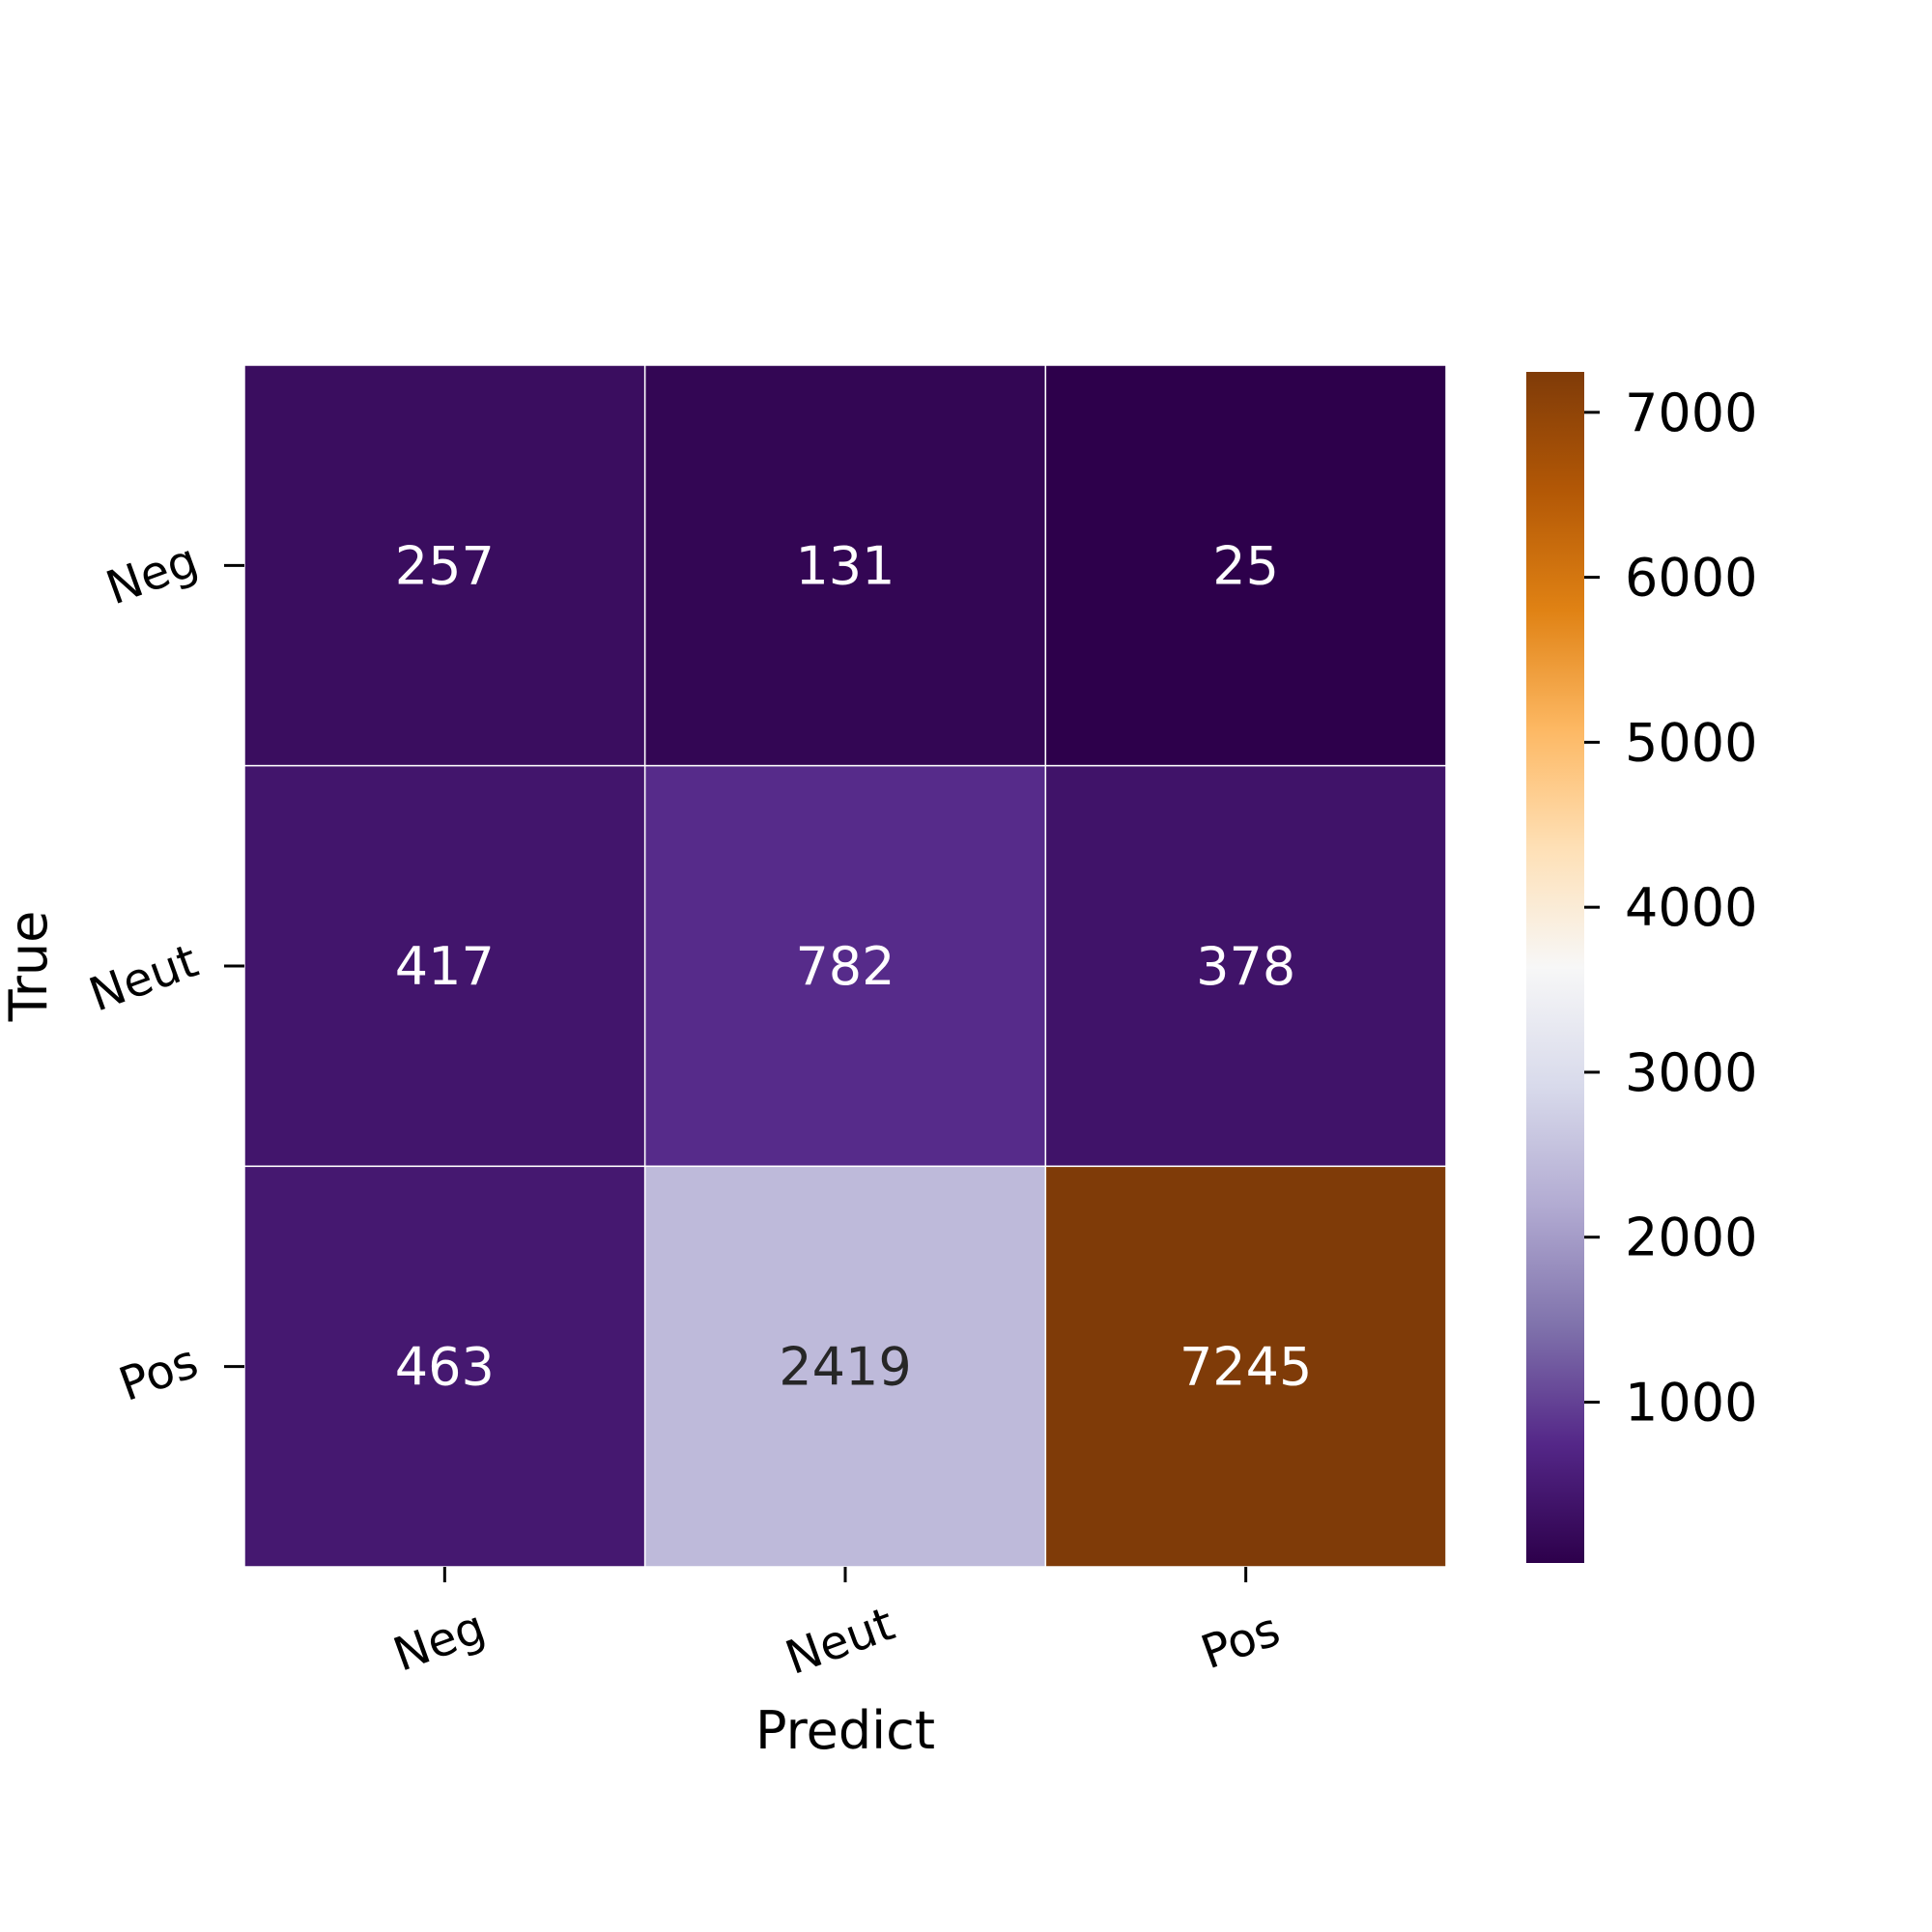 The width and height of the screenshot is (1932, 1932). I want to click on y-tick-label: Neg, so click(152, 574).